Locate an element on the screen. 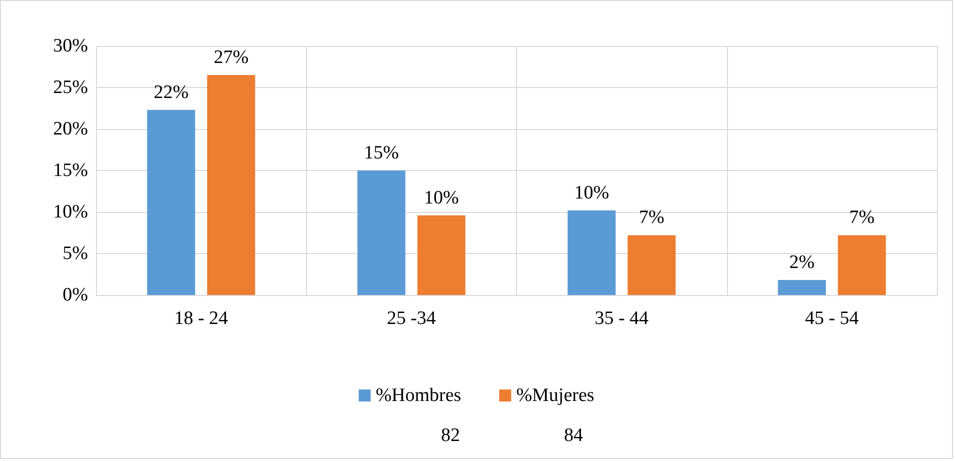  x-tick-label: 45 - 54 is located at coordinates (832, 318).